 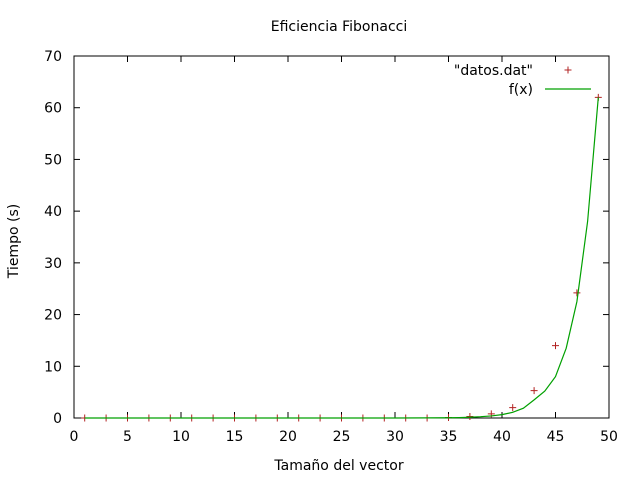 What do you see at coordinates (235, 437) in the screenshot?
I see `x-tick-label: 15` at bounding box center [235, 437].